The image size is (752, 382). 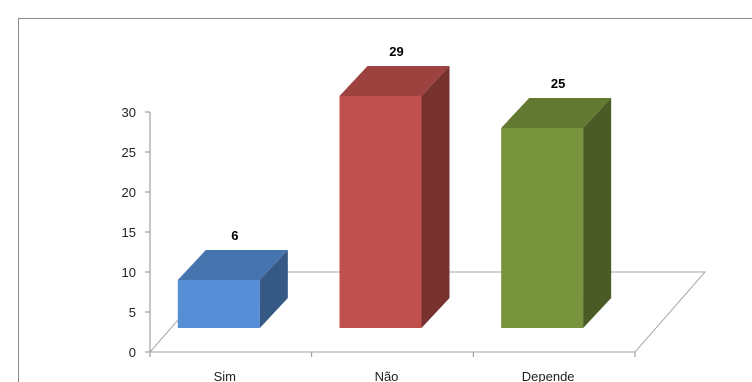 I want to click on y-tick-label: 30, so click(x=129, y=112).